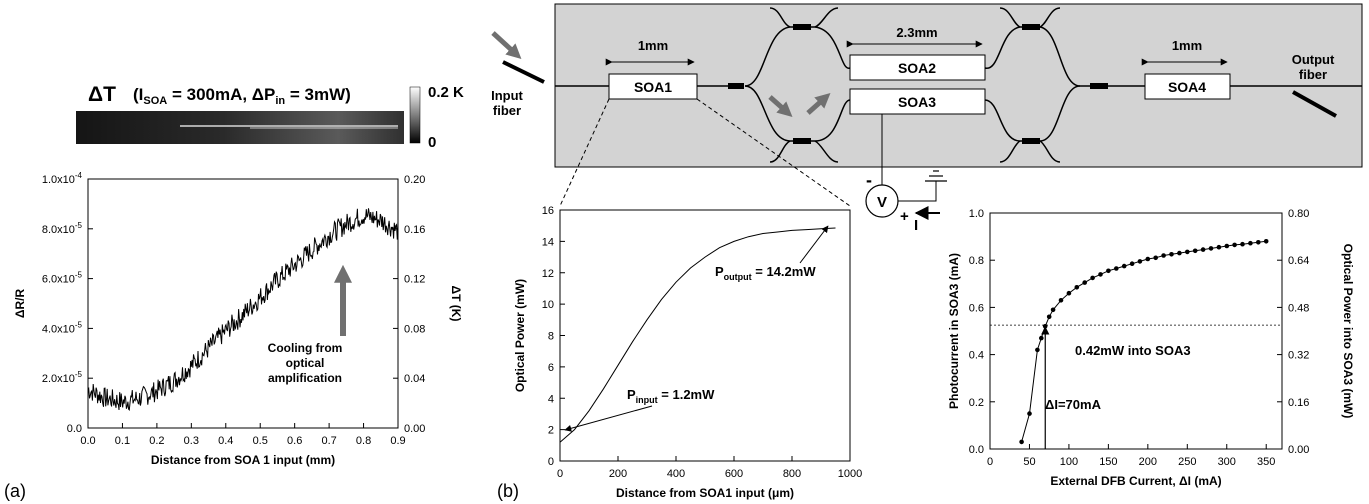  I want to click on soa3-label: SOA3, so click(917, 102).